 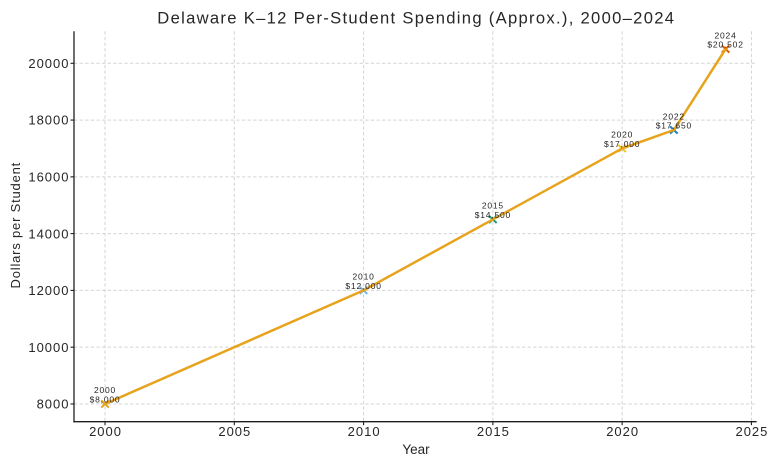 I want to click on svg-text: 2024, so click(x=726, y=35).